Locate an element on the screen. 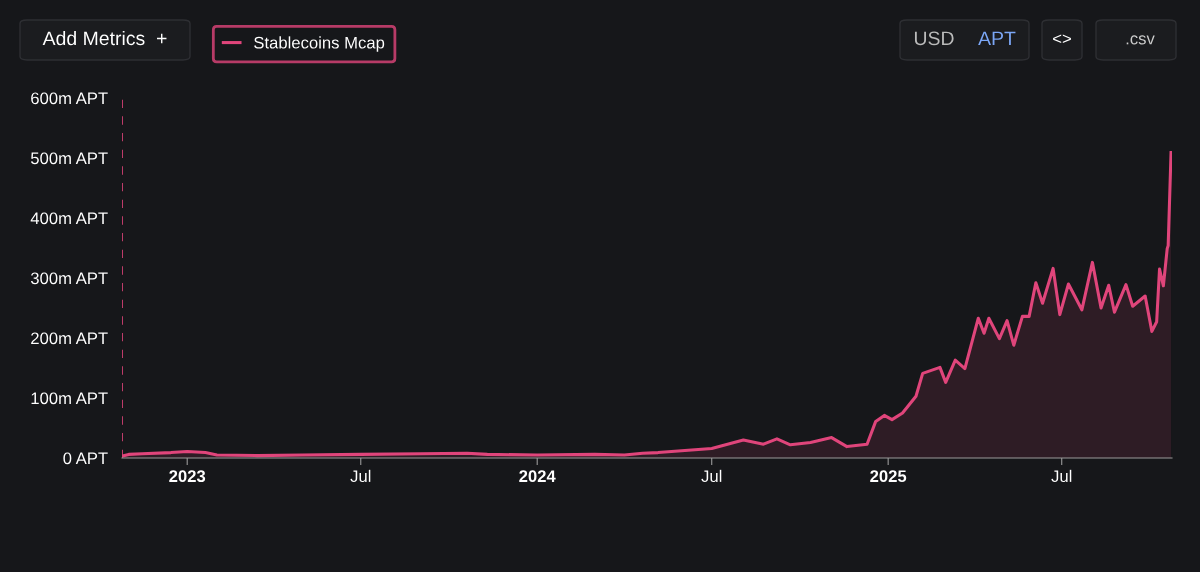 Image resolution: width=1200 pixels, height=572 pixels. text: .csv is located at coordinates (1140, 40).